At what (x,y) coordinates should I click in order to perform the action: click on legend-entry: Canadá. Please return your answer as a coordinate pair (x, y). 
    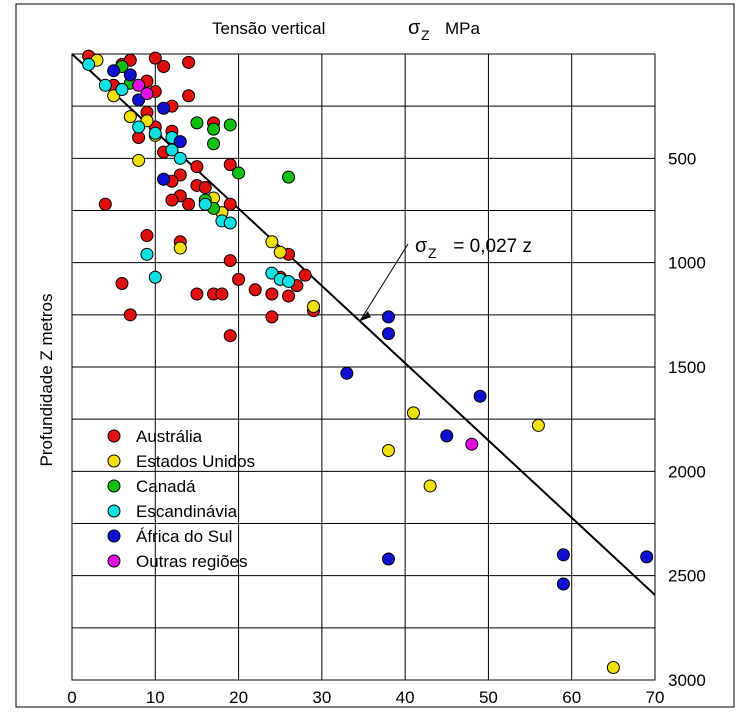
    Looking at the image, I should click on (166, 486).